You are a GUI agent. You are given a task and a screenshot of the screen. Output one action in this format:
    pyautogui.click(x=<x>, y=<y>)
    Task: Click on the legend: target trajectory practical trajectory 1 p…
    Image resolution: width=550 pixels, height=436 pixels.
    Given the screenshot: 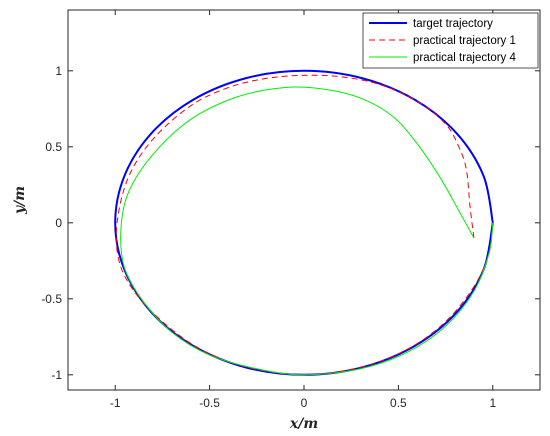 What is the action you would take?
    pyautogui.click(x=450, y=40)
    